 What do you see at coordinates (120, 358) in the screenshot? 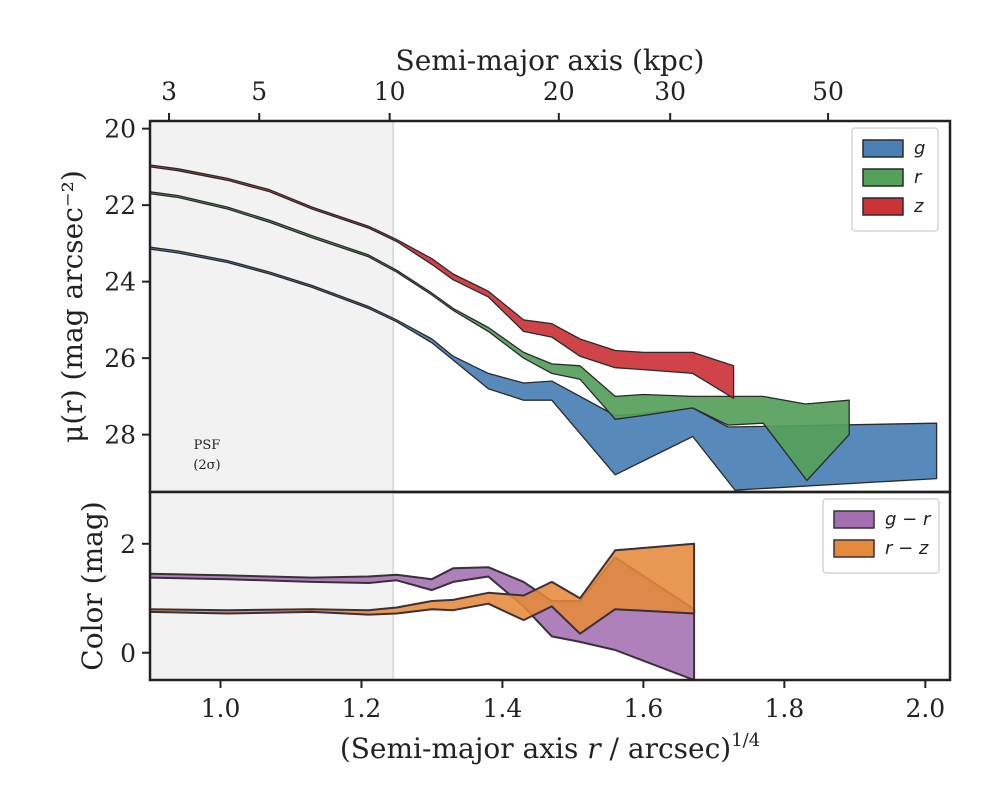
I see `y-tick-label: 26` at bounding box center [120, 358].